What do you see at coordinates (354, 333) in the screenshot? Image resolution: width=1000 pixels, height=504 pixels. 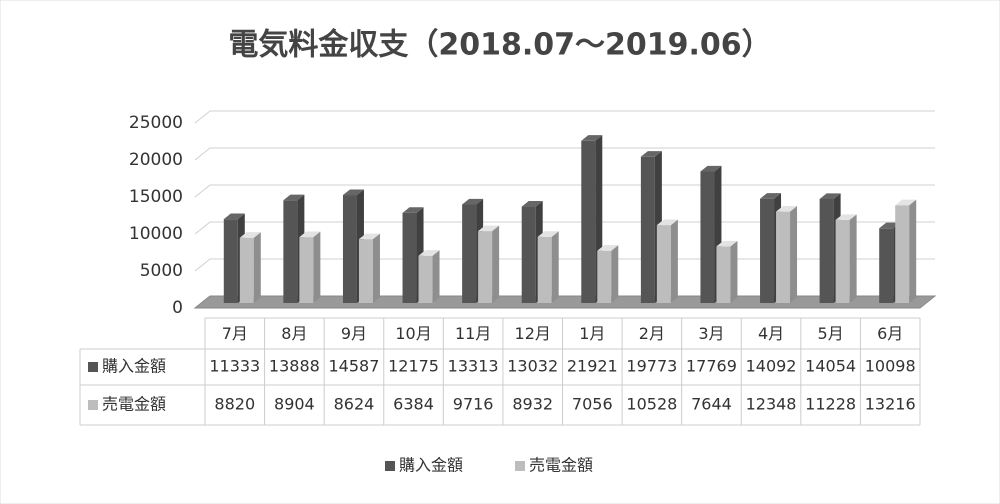 I see `x-tick-label: 9月` at bounding box center [354, 333].